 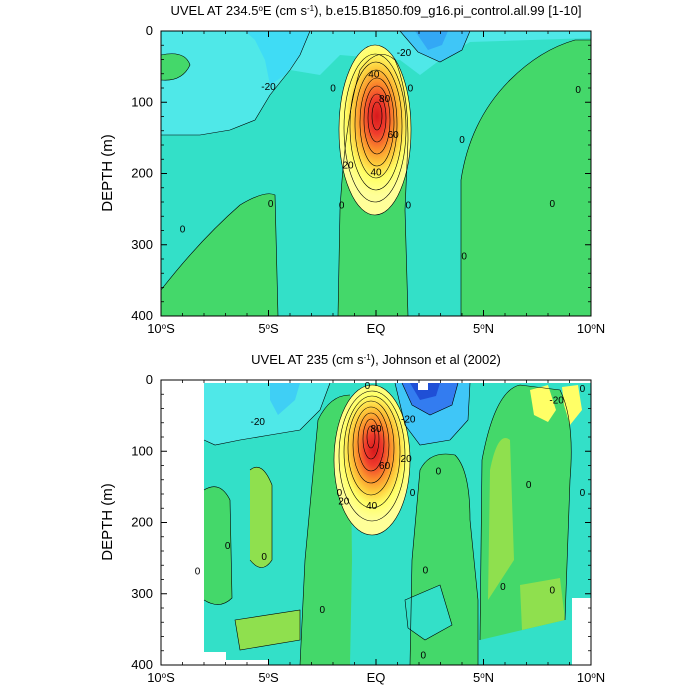 I want to click on contour-fill-green-left-deep, so click(x=219, y=254).